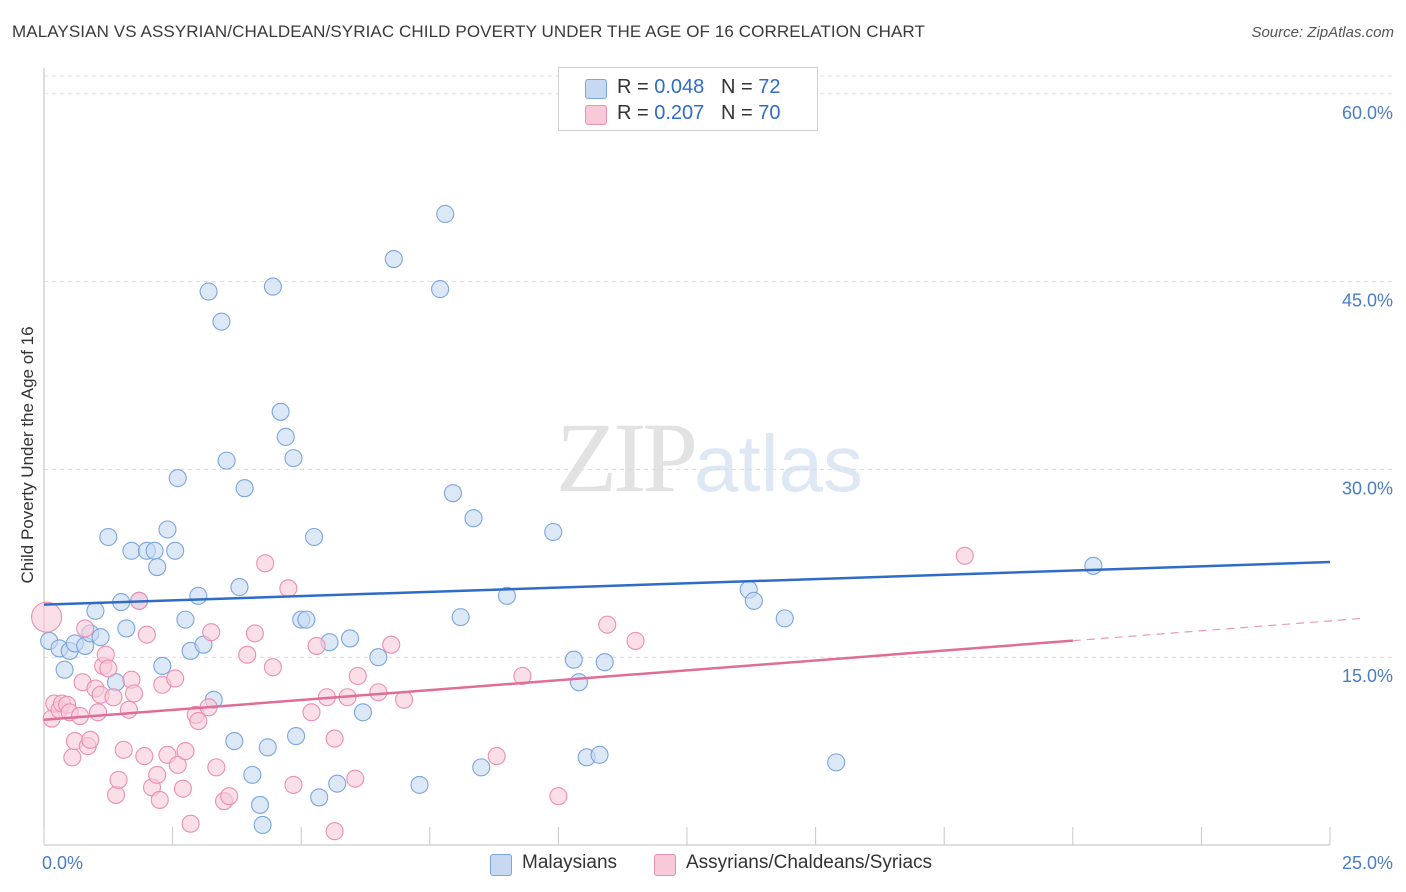 The width and height of the screenshot is (1406, 892). What do you see at coordinates (1367, 676) in the screenshot?
I see `y-tick-label: 15.0%` at bounding box center [1367, 676].